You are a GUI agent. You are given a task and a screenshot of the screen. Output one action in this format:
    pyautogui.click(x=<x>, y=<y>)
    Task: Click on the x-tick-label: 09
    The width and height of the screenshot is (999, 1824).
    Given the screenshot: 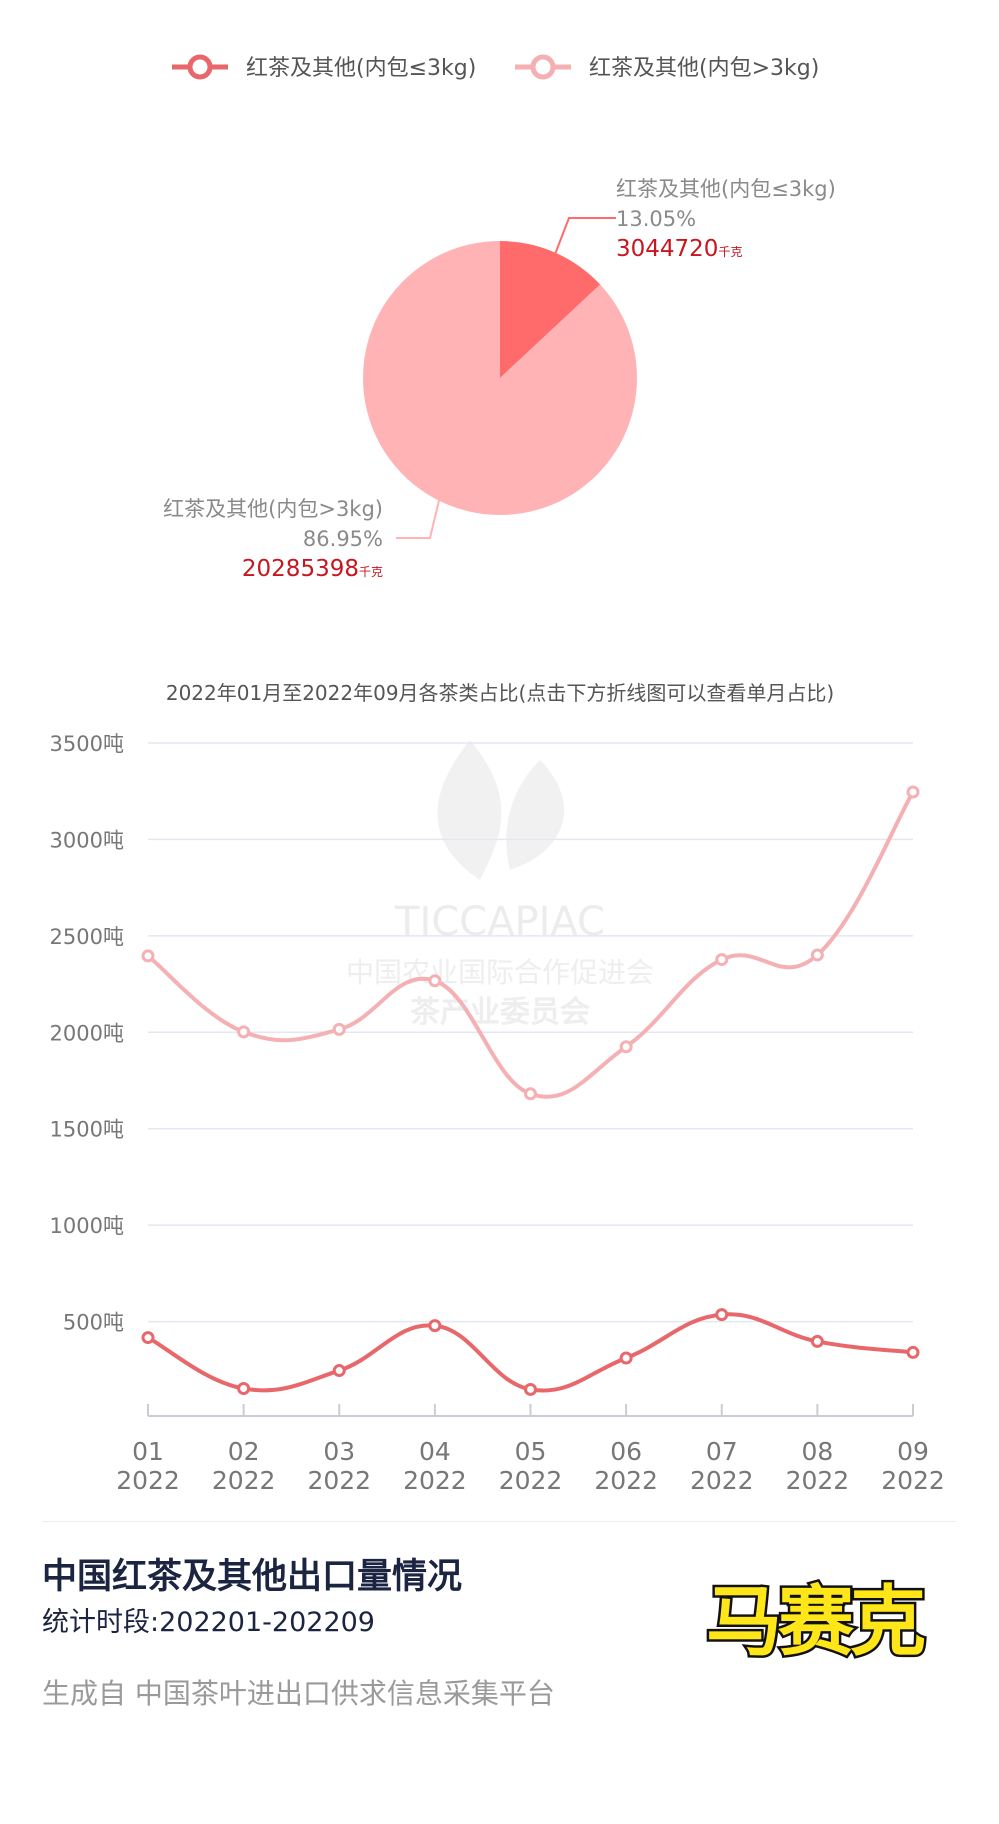 What is the action you would take?
    pyautogui.click(x=913, y=1451)
    